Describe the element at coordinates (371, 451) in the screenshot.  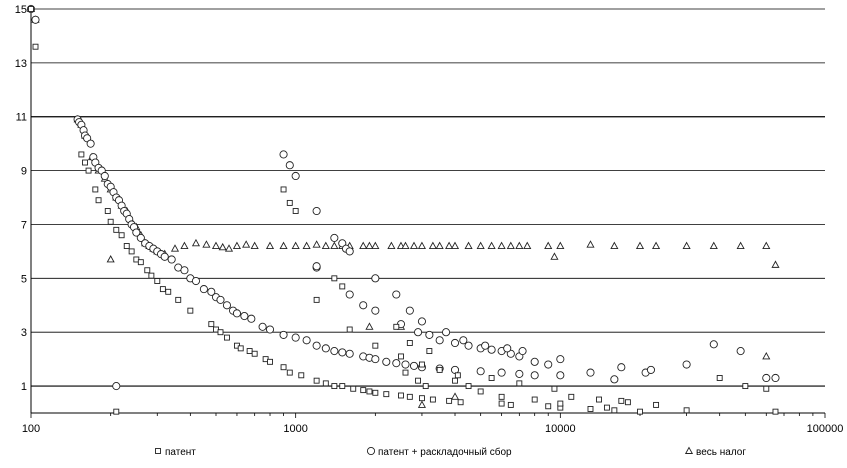
I see `legend-marker-circle` at that location.